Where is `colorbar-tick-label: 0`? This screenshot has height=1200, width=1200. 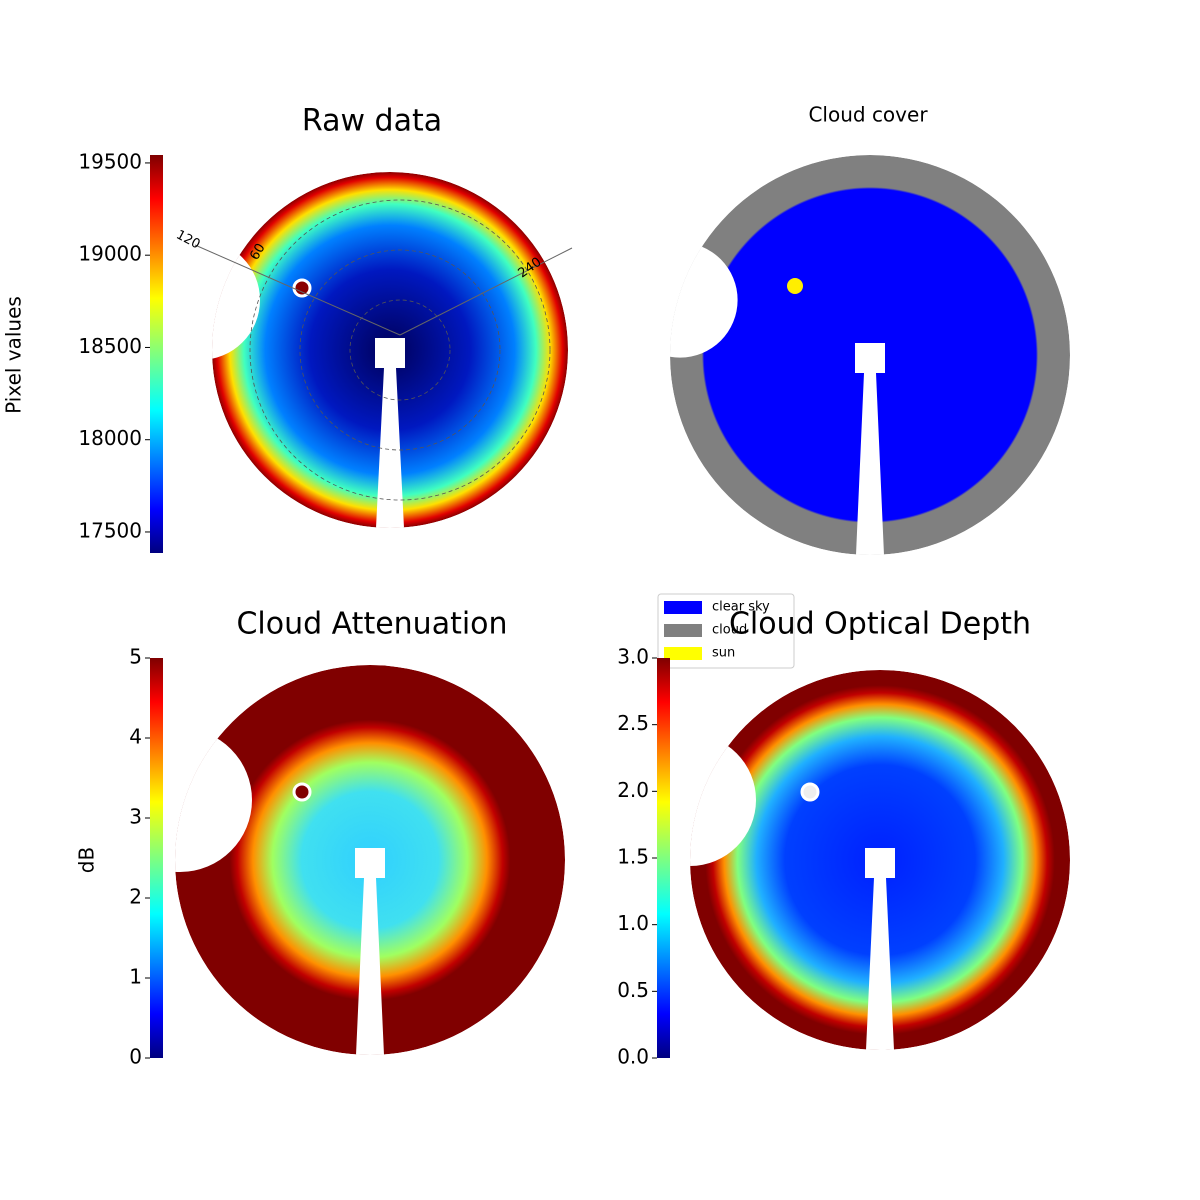 colorbar-tick-label: 0 is located at coordinates (135, 1057).